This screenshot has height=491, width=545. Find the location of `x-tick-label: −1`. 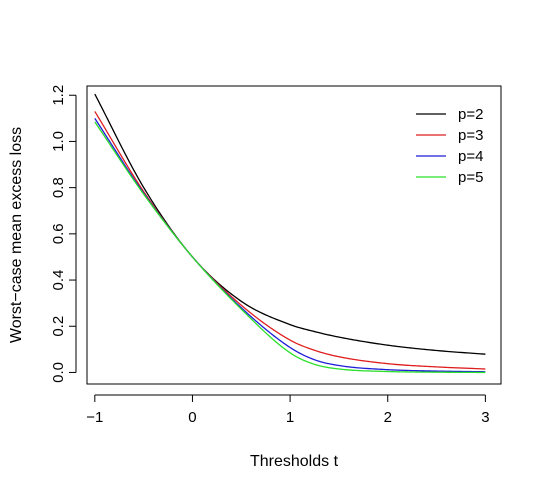

x-tick-label: −1 is located at coordinates (94, 417).